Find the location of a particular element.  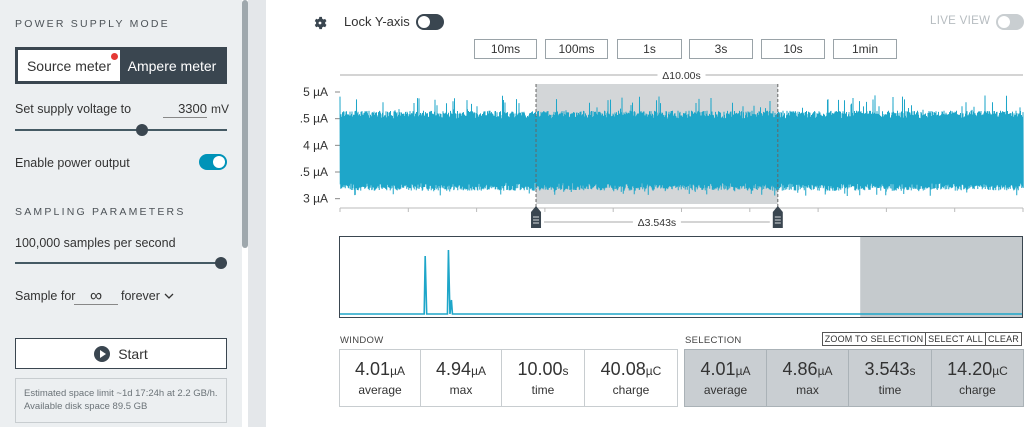

stat-value: 40.08µC is located at coordinates (631, 369).